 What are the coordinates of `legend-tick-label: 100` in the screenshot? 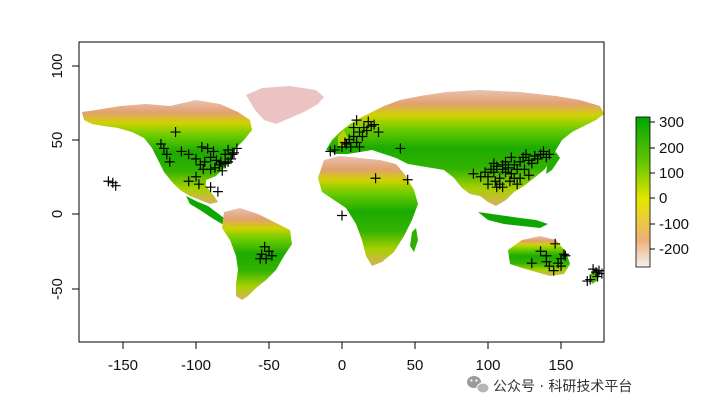 It's located at (671, 173).